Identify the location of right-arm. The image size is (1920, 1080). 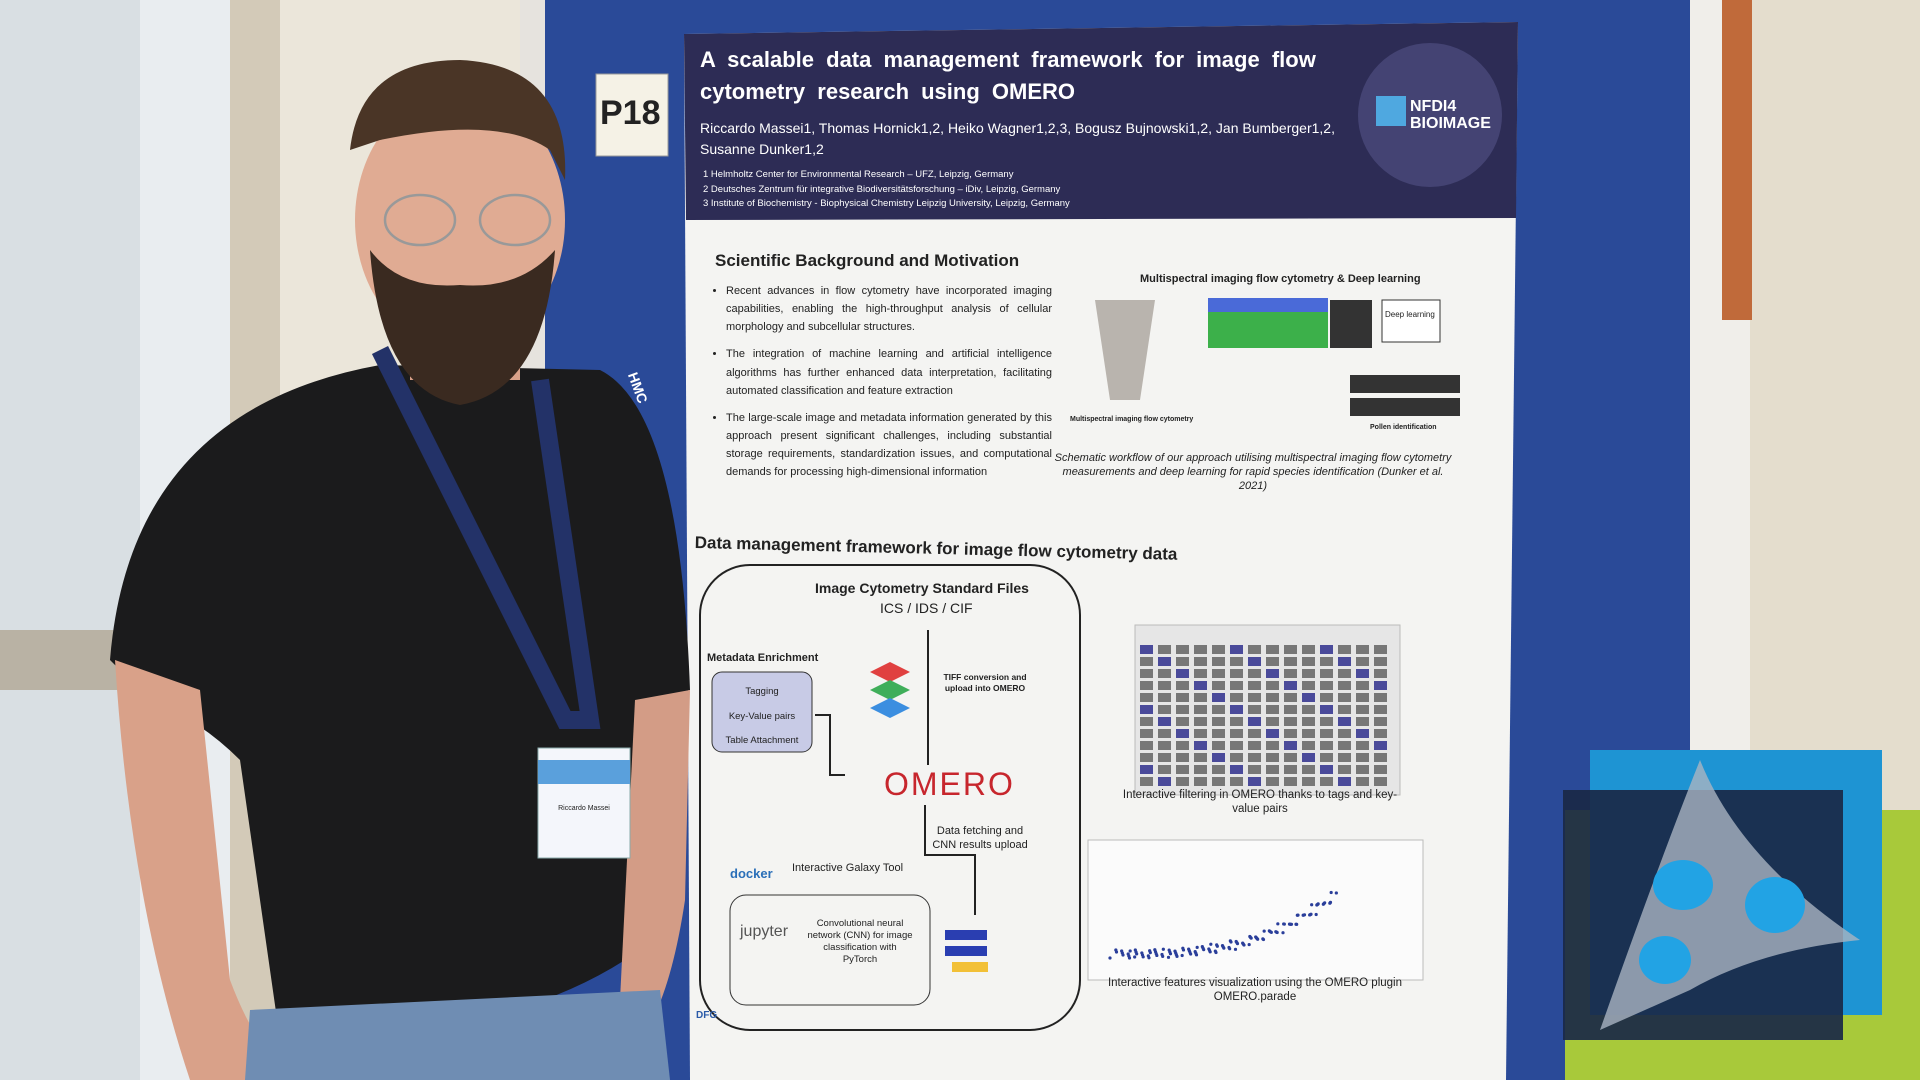
(655, 865).